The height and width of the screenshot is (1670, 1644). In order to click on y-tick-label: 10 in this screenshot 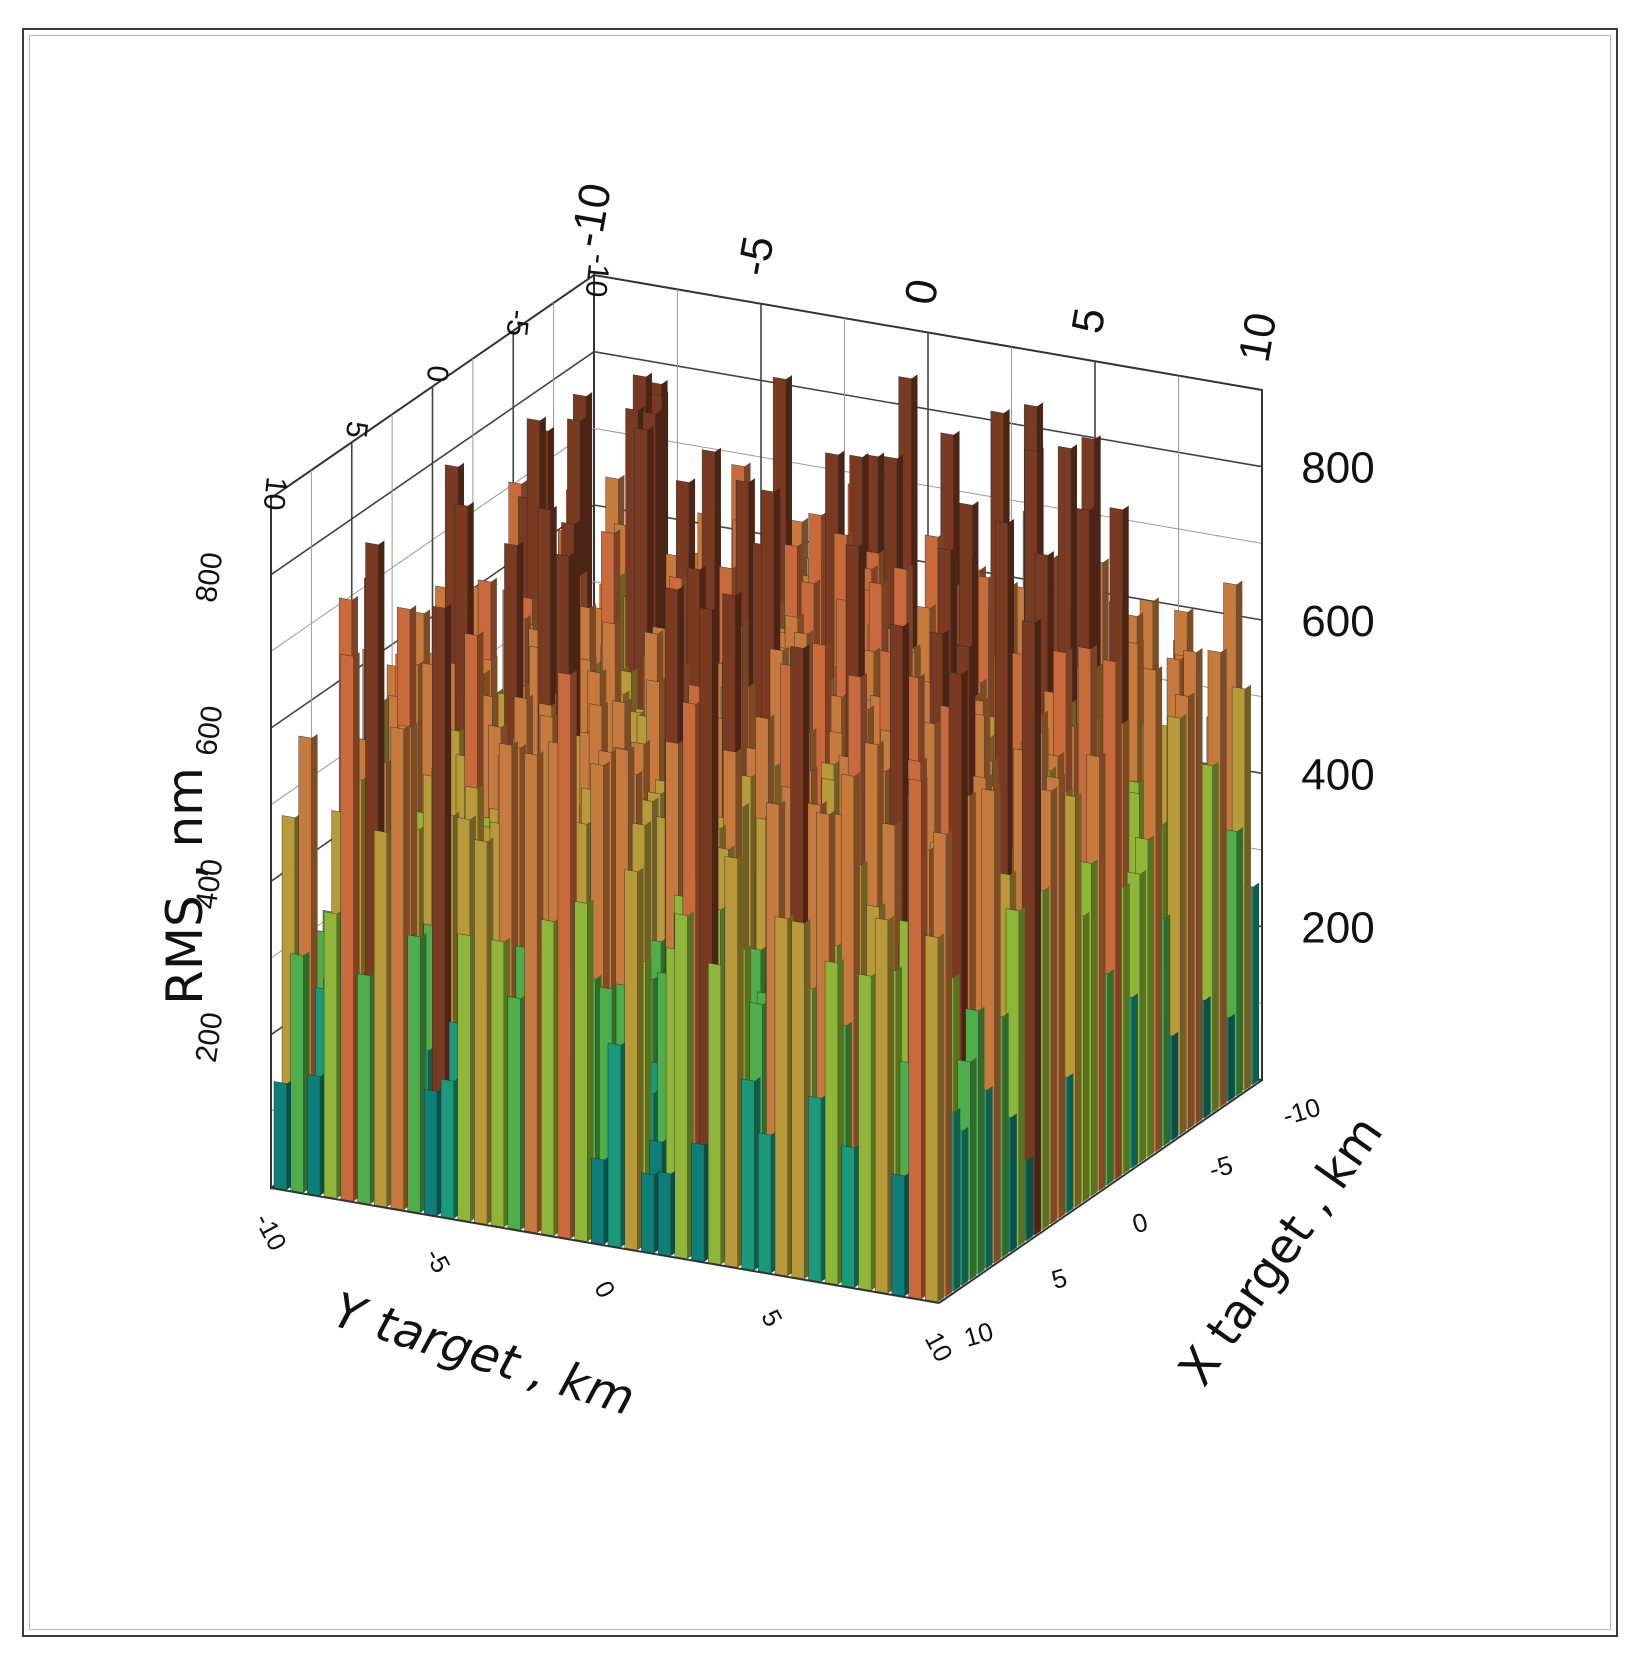, I will do `click(939, 1347)`.